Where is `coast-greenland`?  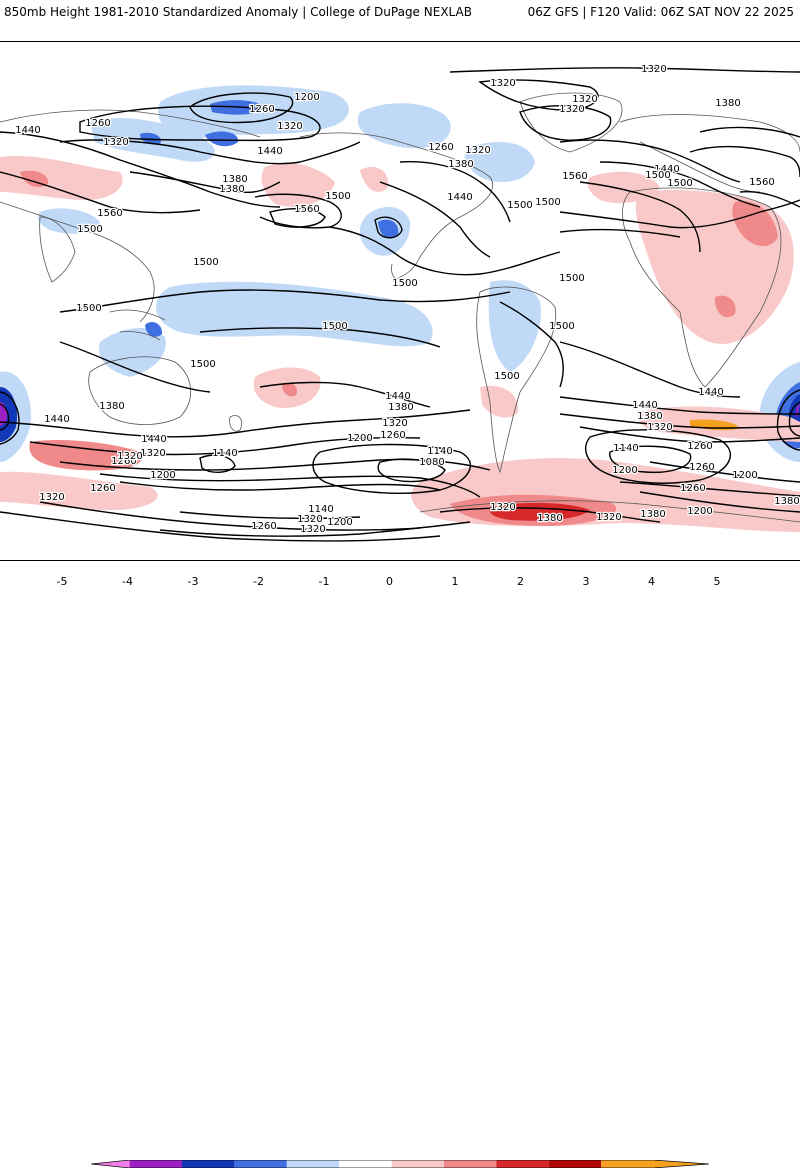 coast-greenland is located at coordinates (571, 122).